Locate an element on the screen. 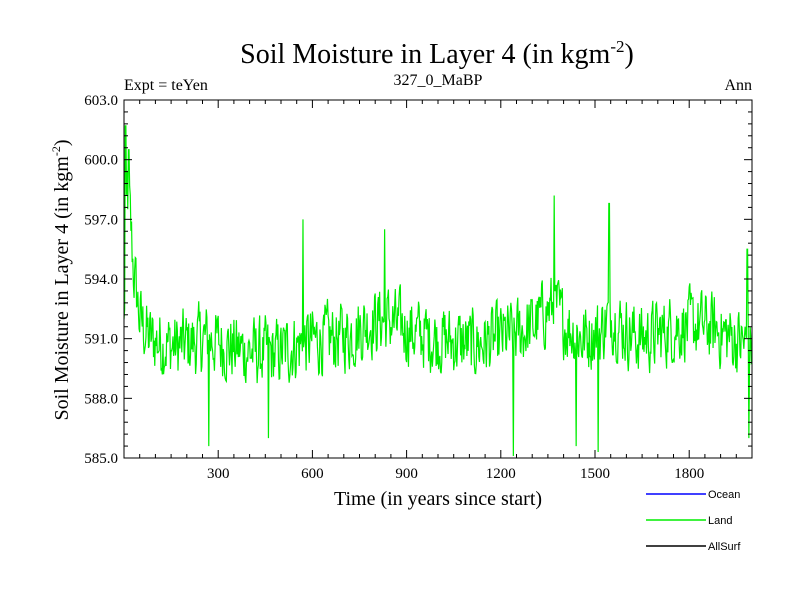  chart-title: Soil Moisture in Layer 4 (in kgm-2) is located at coordinates (437, 53).